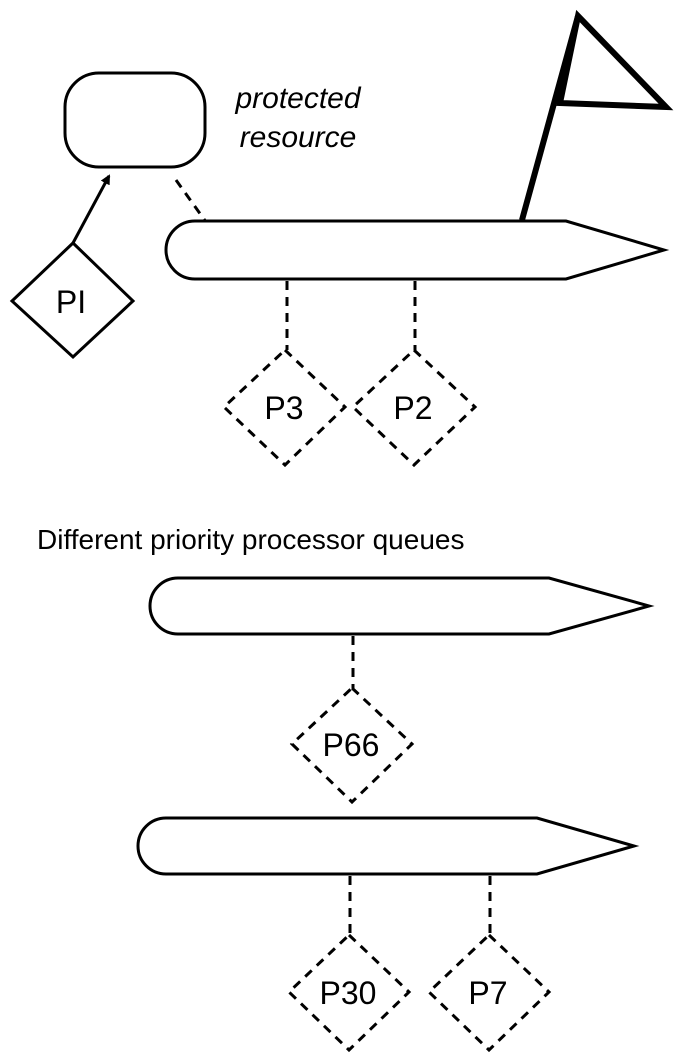  What do you see at coordinates (191, 201) in the screenshot?
I see `resource-queue-link` at bounding box center [191, 201].